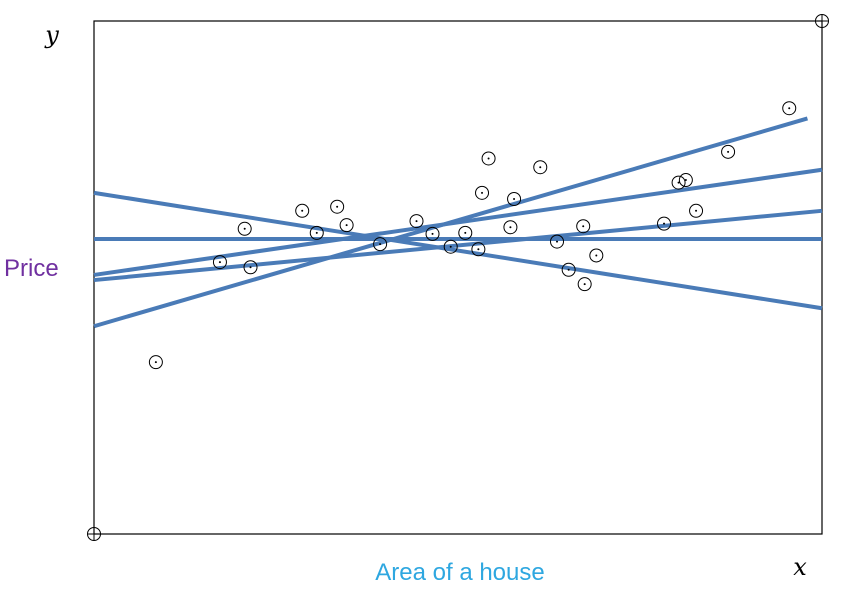 The width and height of the screenshot is (847, 590). I want to click on y-axis-symbol: y, so click(51, 35).